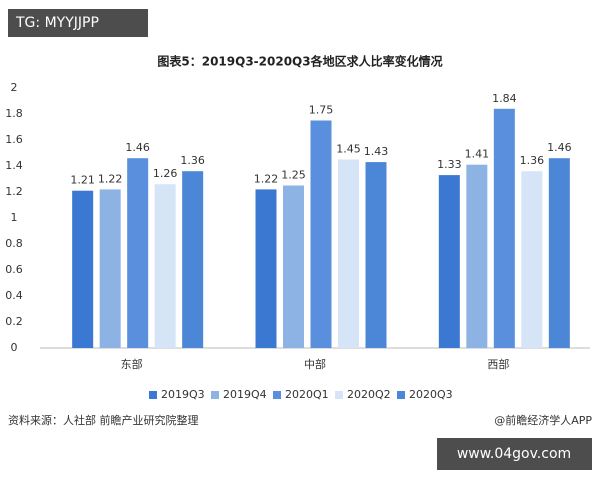 The image size is (600, 484). What do you see at coordinates (14, 191) in the screenshot?
I see `y-tick-label: 1.2` at bounding box center [14, 191].